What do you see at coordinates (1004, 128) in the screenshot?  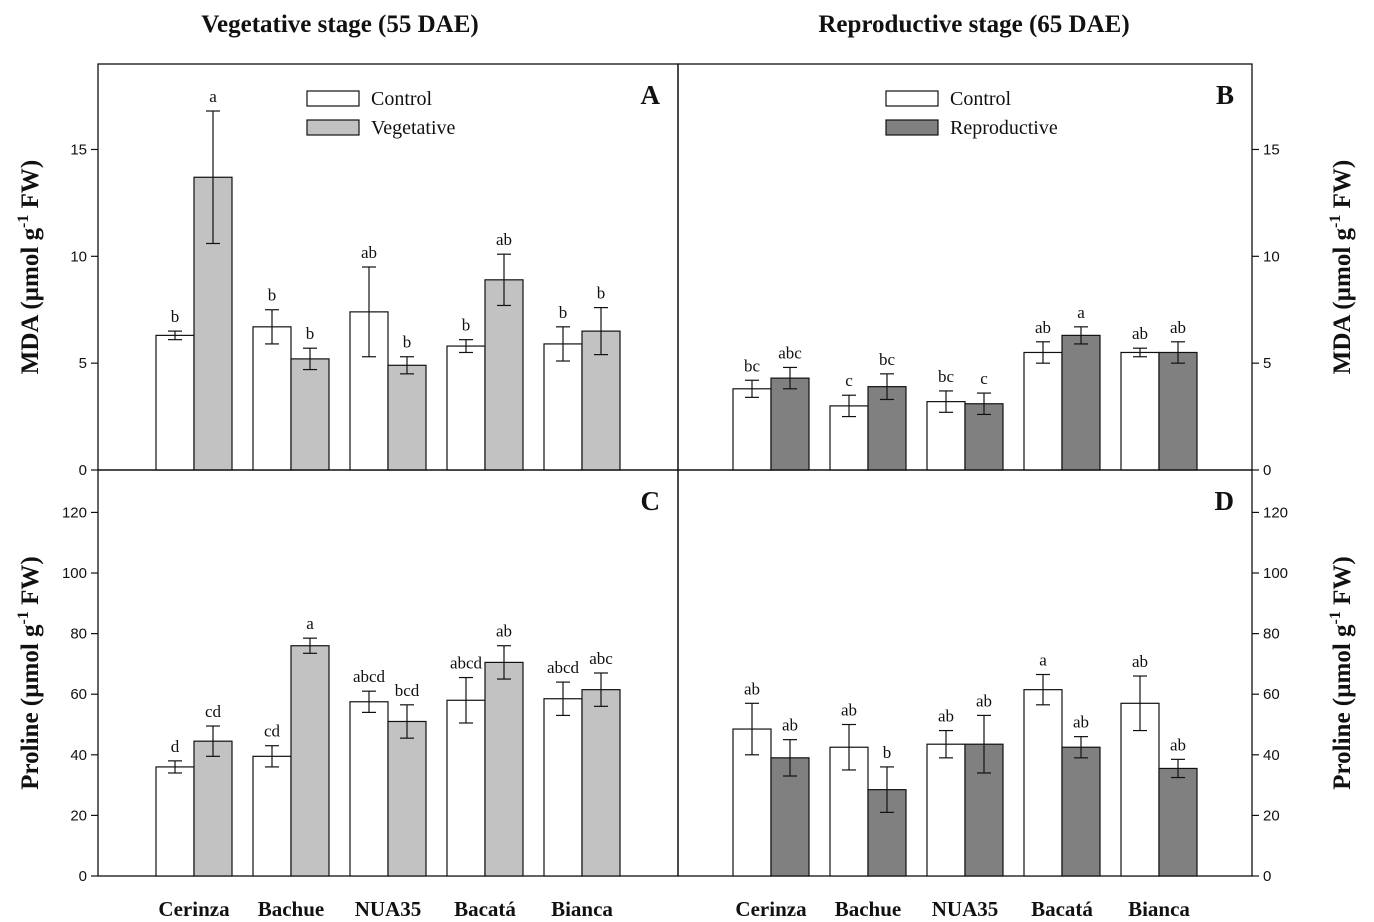 I see `legend-label: Reproductive` at bounding box center [1004, 128].